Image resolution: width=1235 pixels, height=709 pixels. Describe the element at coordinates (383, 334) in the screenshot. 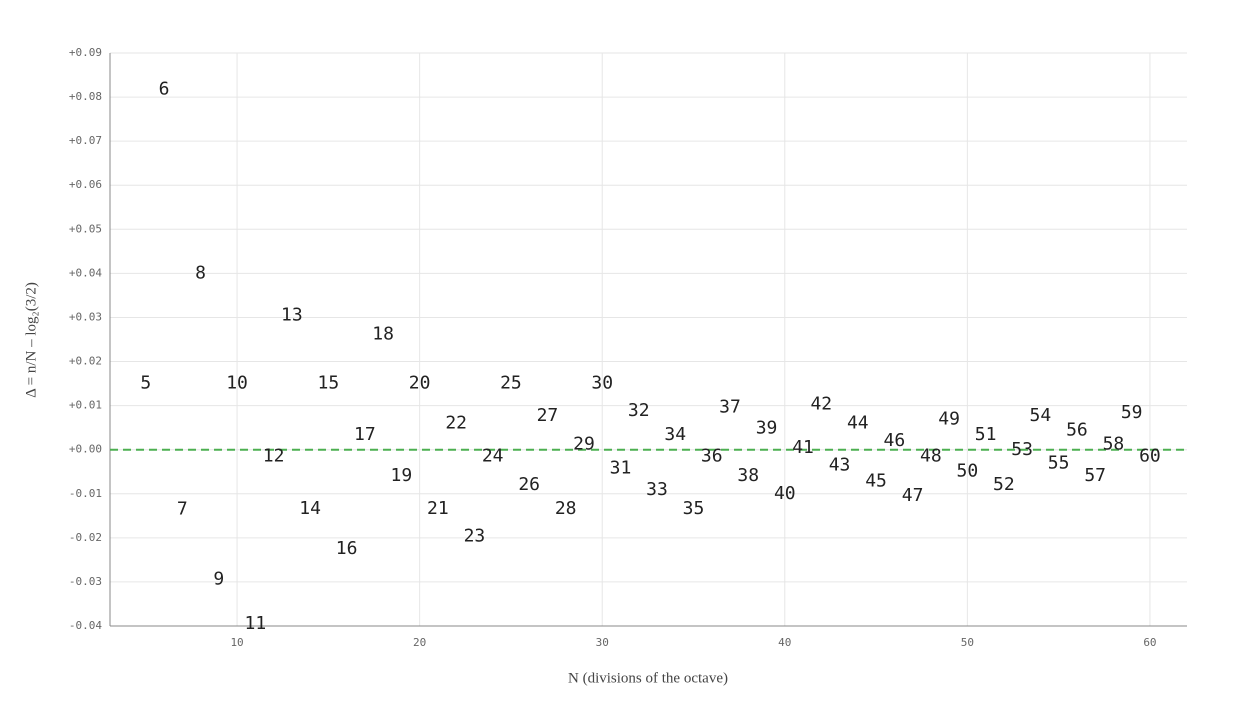

I see `point-label: 18` at that location.